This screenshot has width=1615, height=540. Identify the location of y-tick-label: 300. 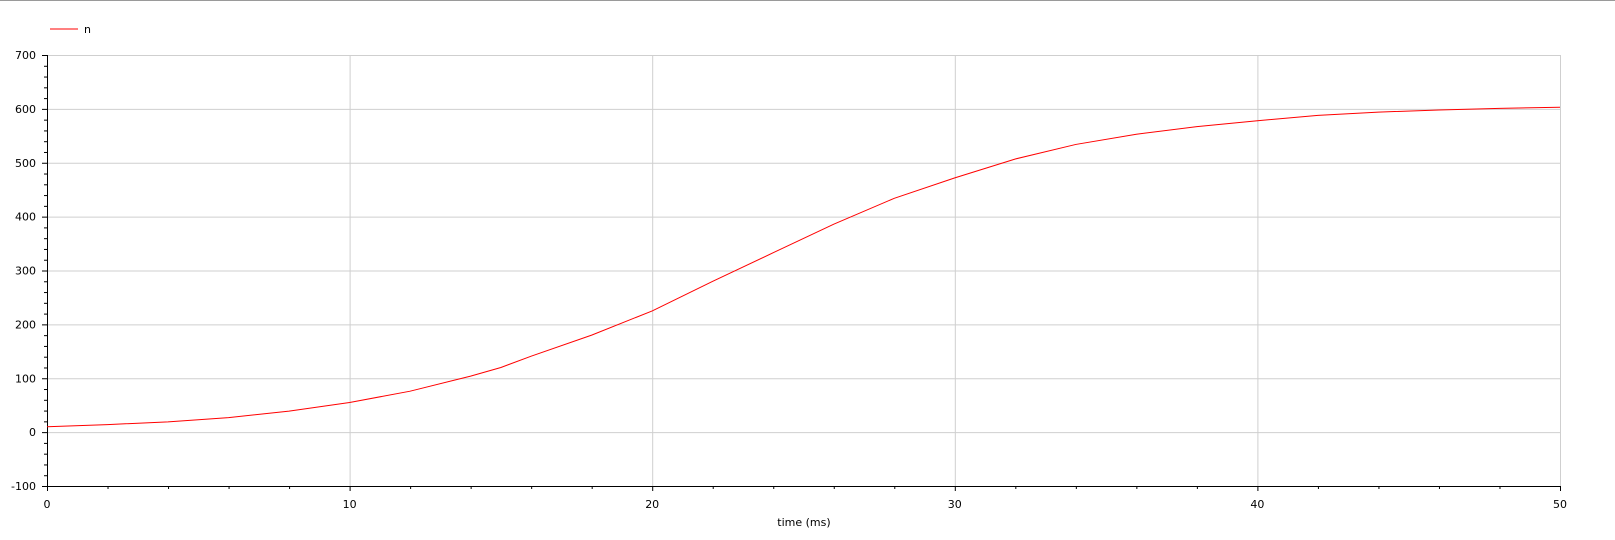
(25, 271).